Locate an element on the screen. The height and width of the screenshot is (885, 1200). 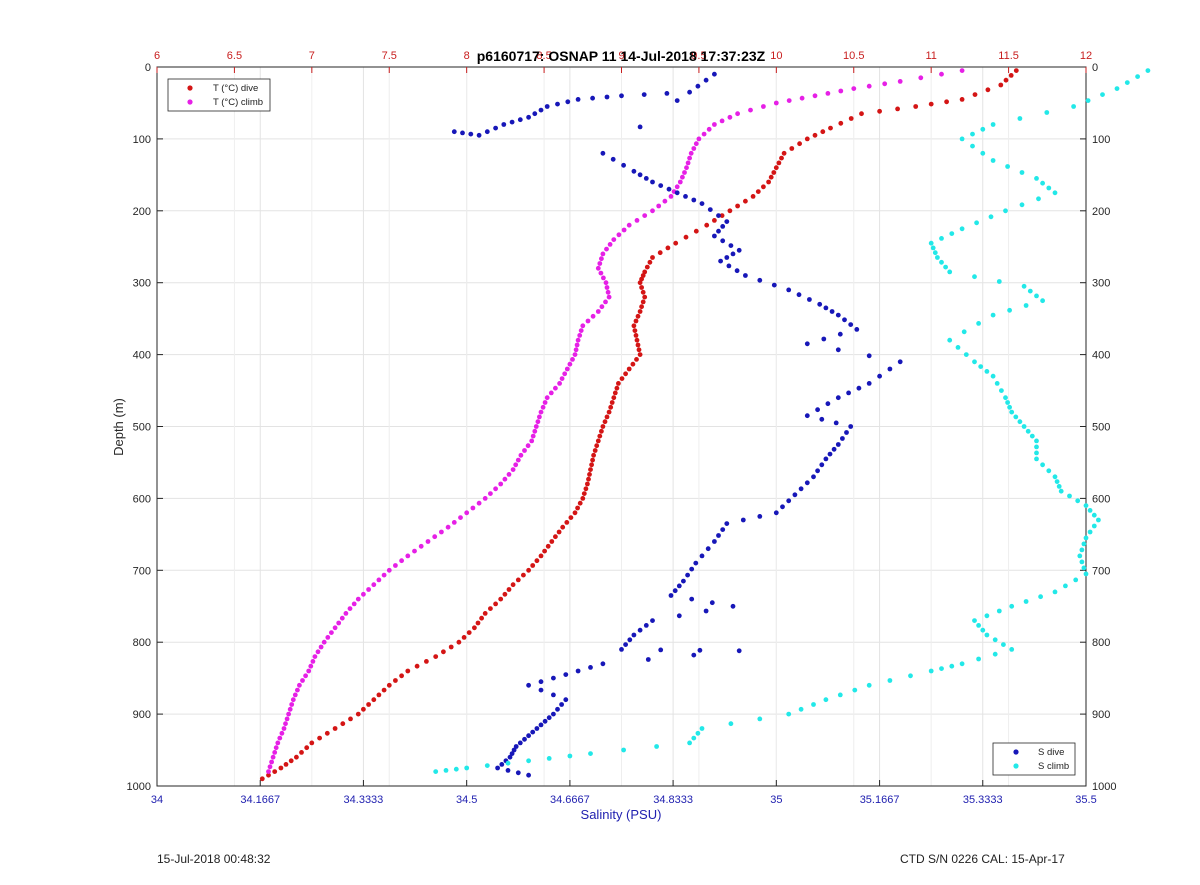
tick-label-depth-left: 0 is located at coordinates (148, 68).